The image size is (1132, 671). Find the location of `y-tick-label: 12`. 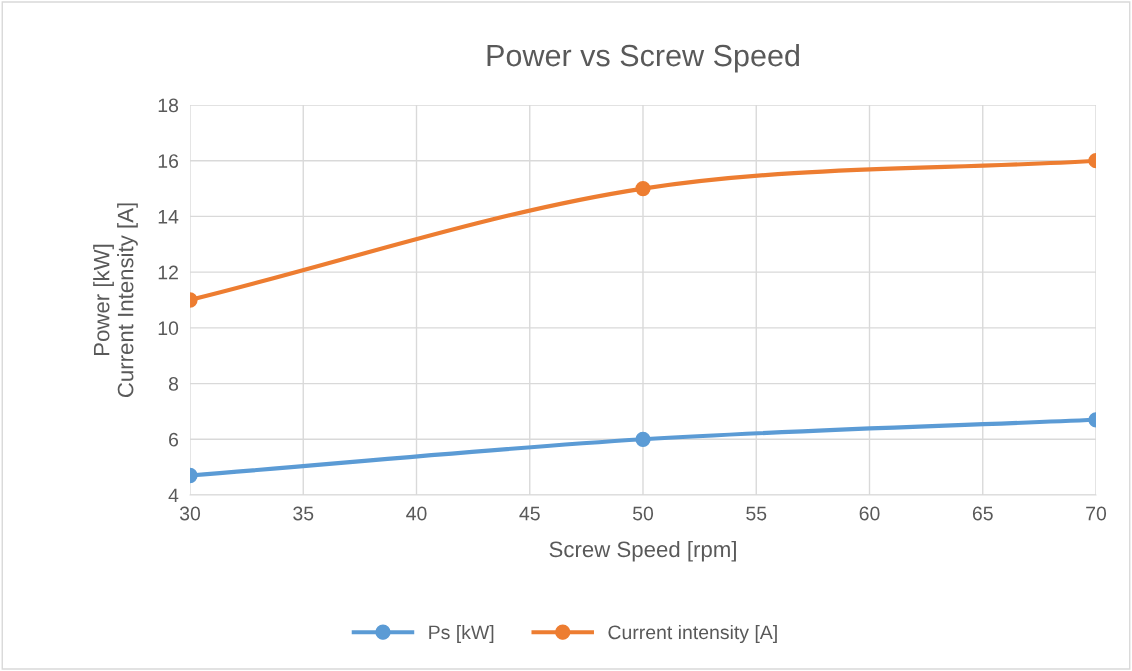

y-tick-label: 12 is located at coordinates (168, 272).